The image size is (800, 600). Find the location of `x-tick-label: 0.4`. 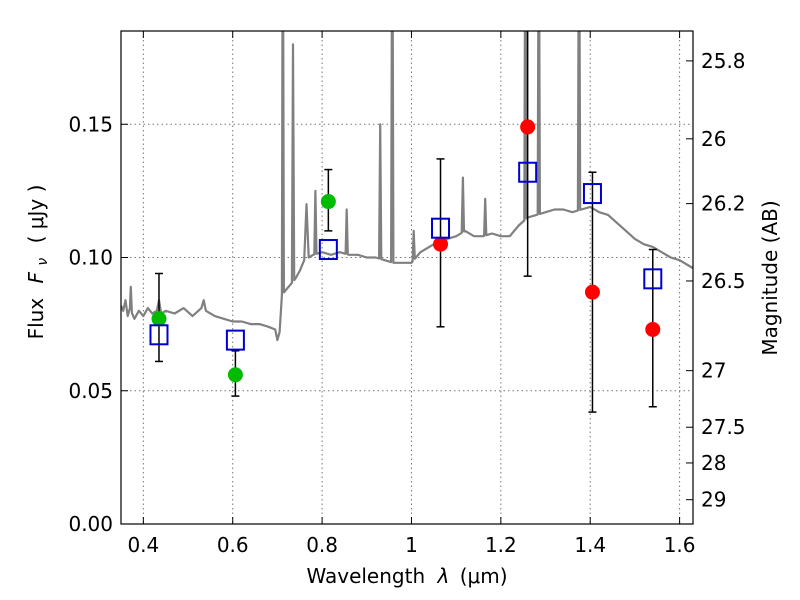

x-tick-label: 0.4 is located at coordinates (143, 545).